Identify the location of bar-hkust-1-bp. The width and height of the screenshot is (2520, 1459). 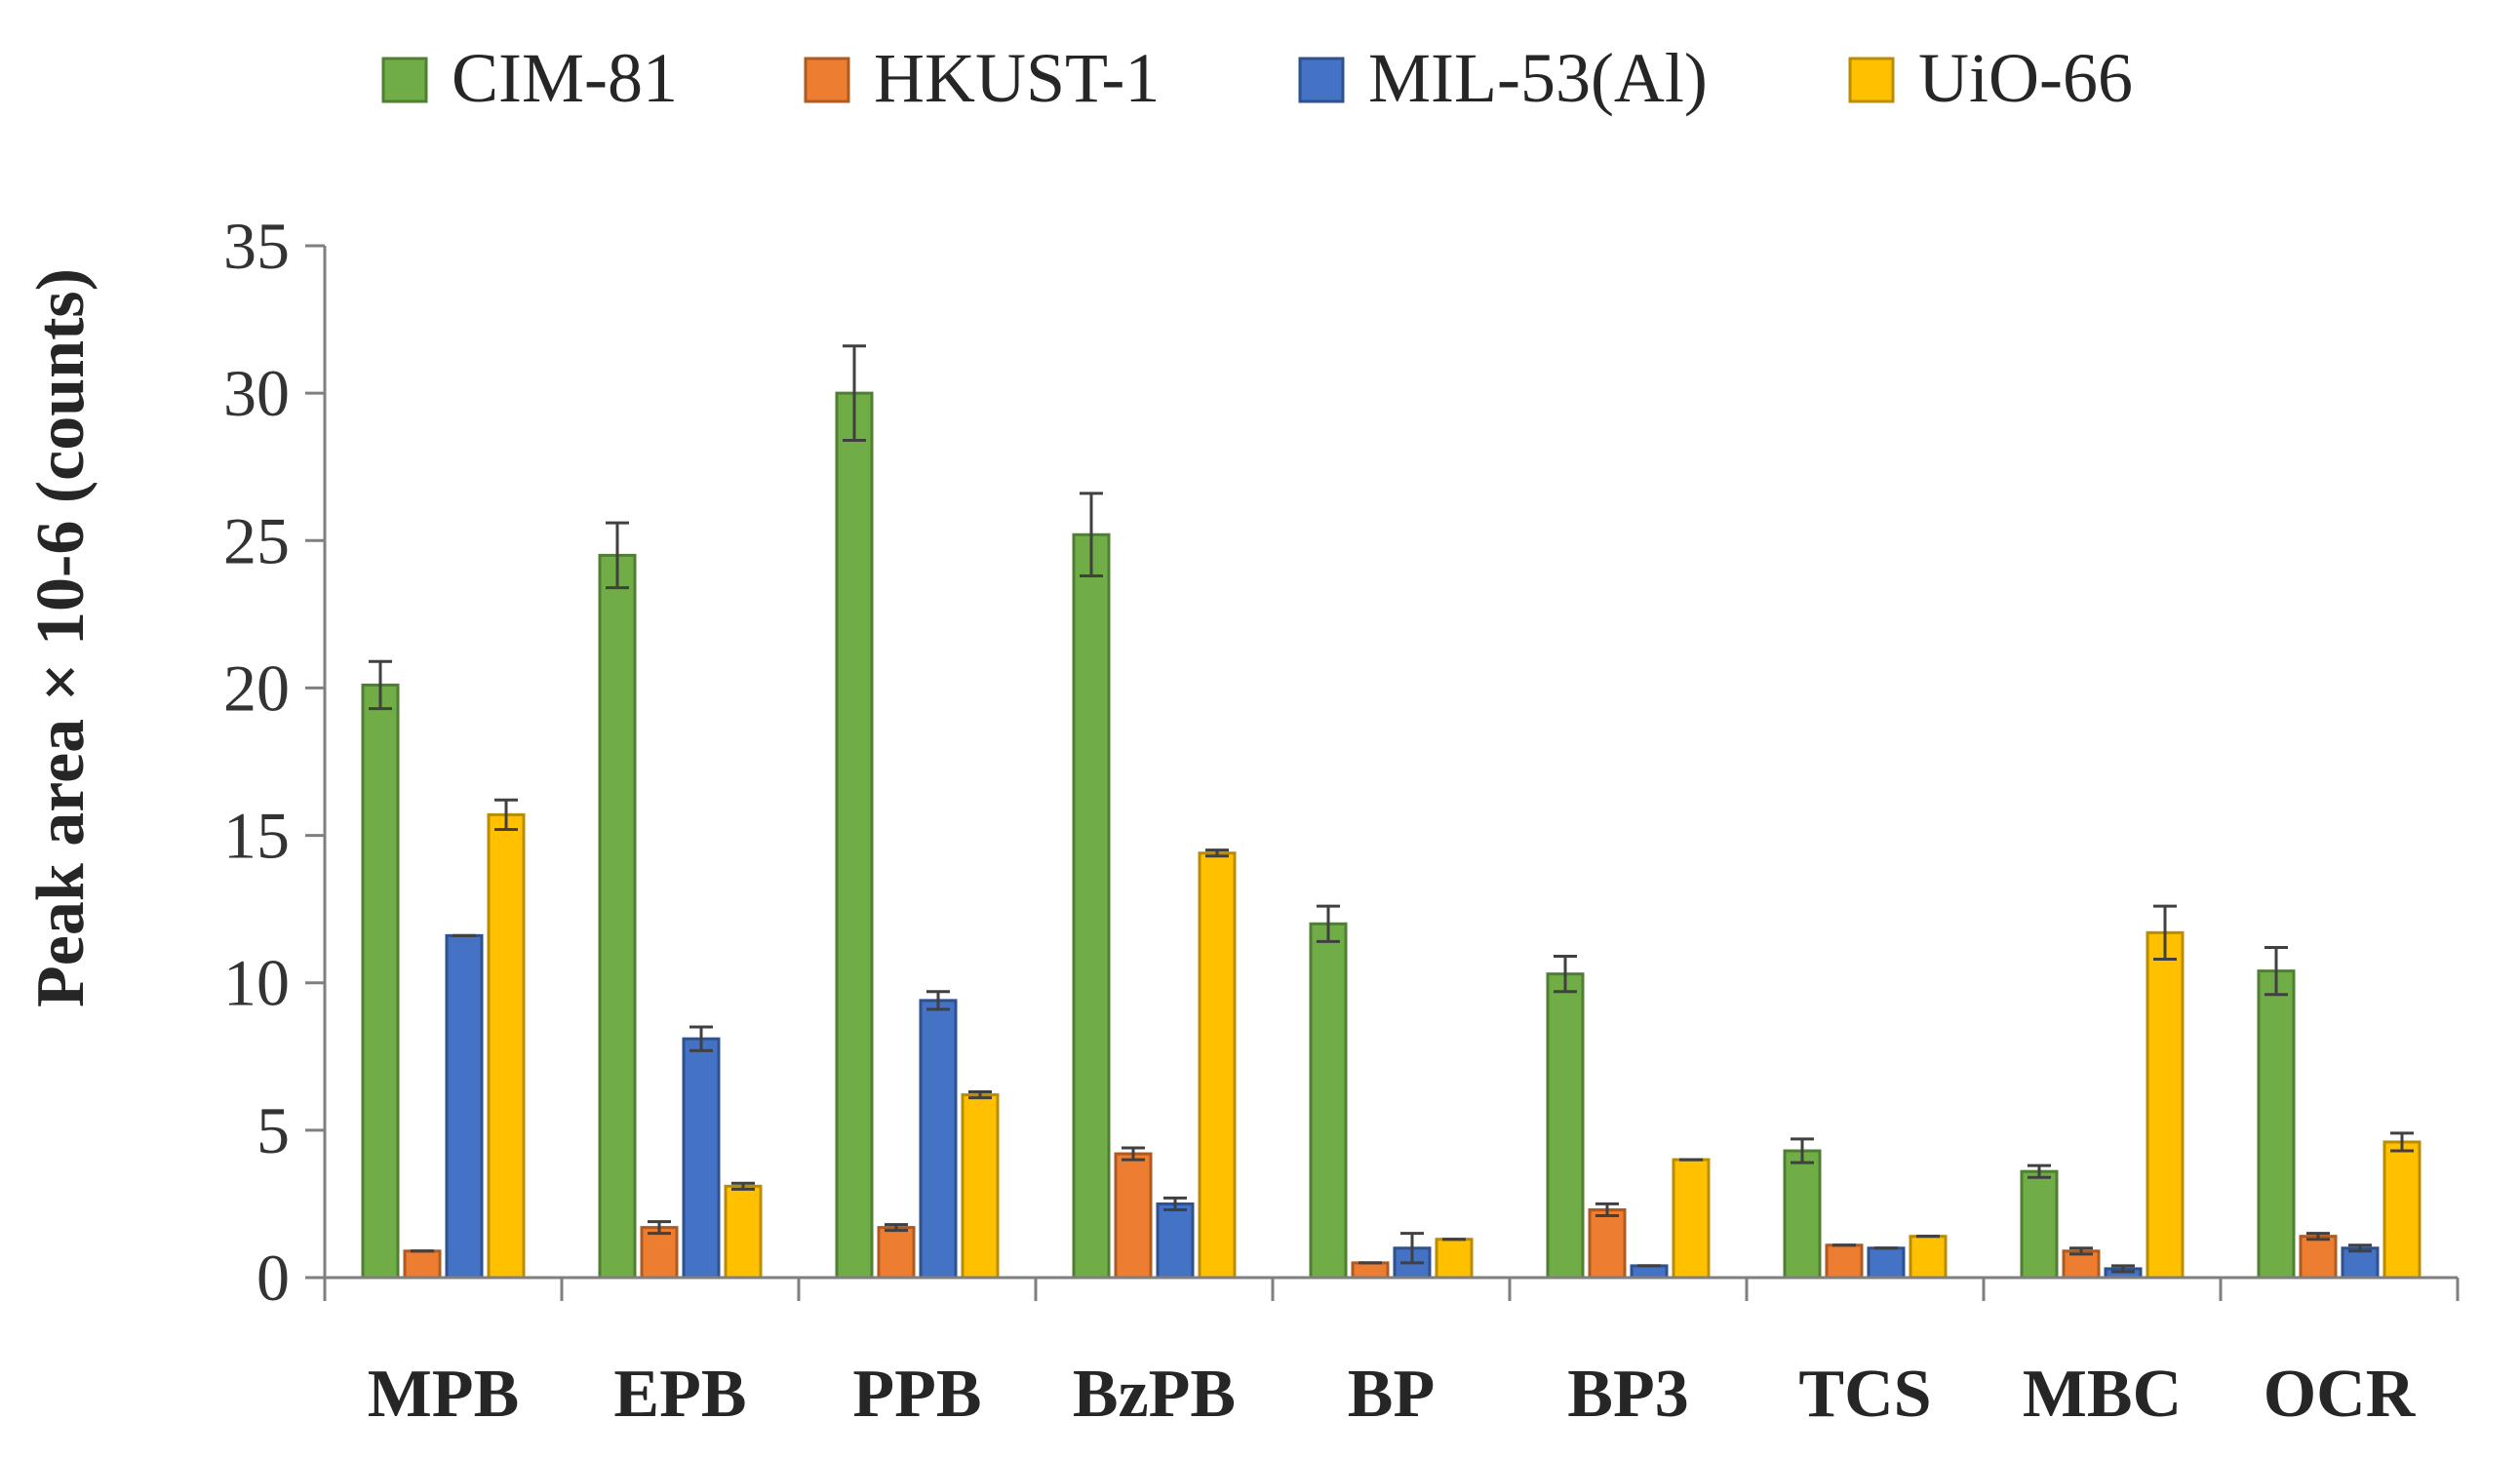
(1370, 1270).